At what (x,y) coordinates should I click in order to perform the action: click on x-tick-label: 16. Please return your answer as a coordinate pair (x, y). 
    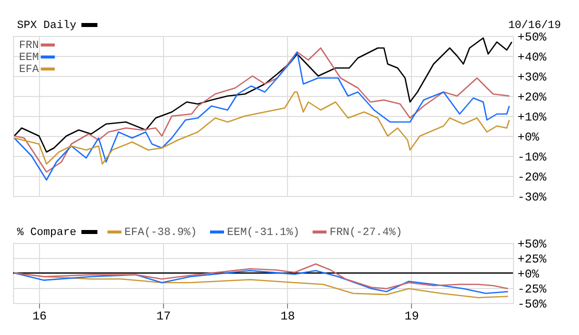
    Looking at the image, I should click on (39, 317).